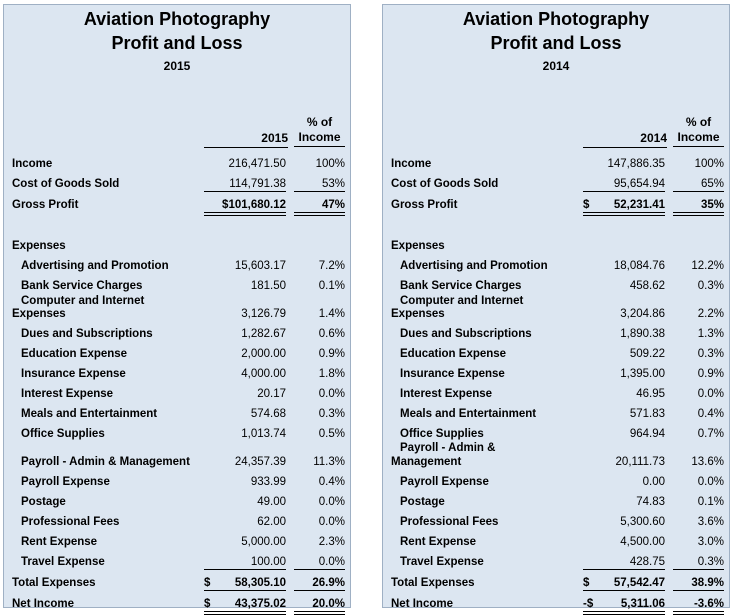 The width and height of the screenshot is (731, 615). What do you see at coordinates (177, 286) in the screenshot?
I see `expense-row: Bank Service Charges 181.50 0.1%` at bounding box center [177, 286].